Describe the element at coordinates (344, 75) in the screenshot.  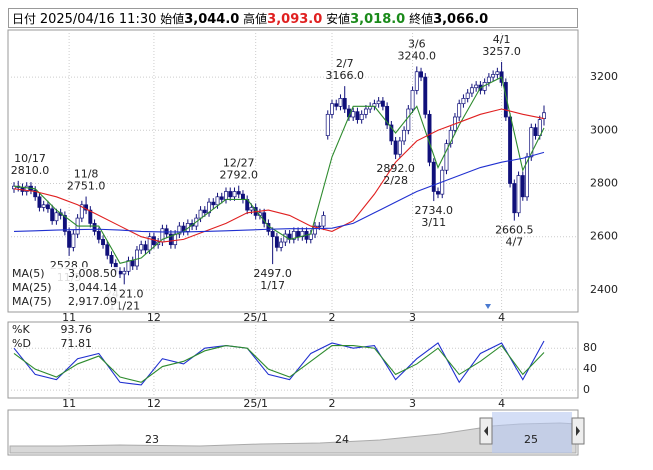
I see `annotation-value: 3166.0` at that location.